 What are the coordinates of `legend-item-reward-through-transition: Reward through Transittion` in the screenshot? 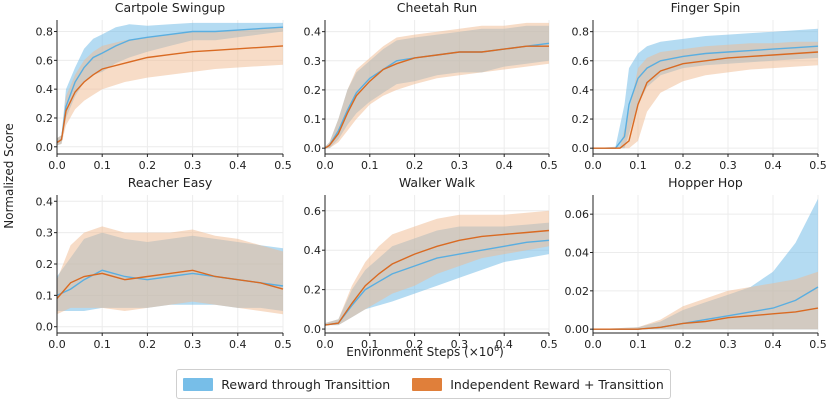 It's located at (286, 384).